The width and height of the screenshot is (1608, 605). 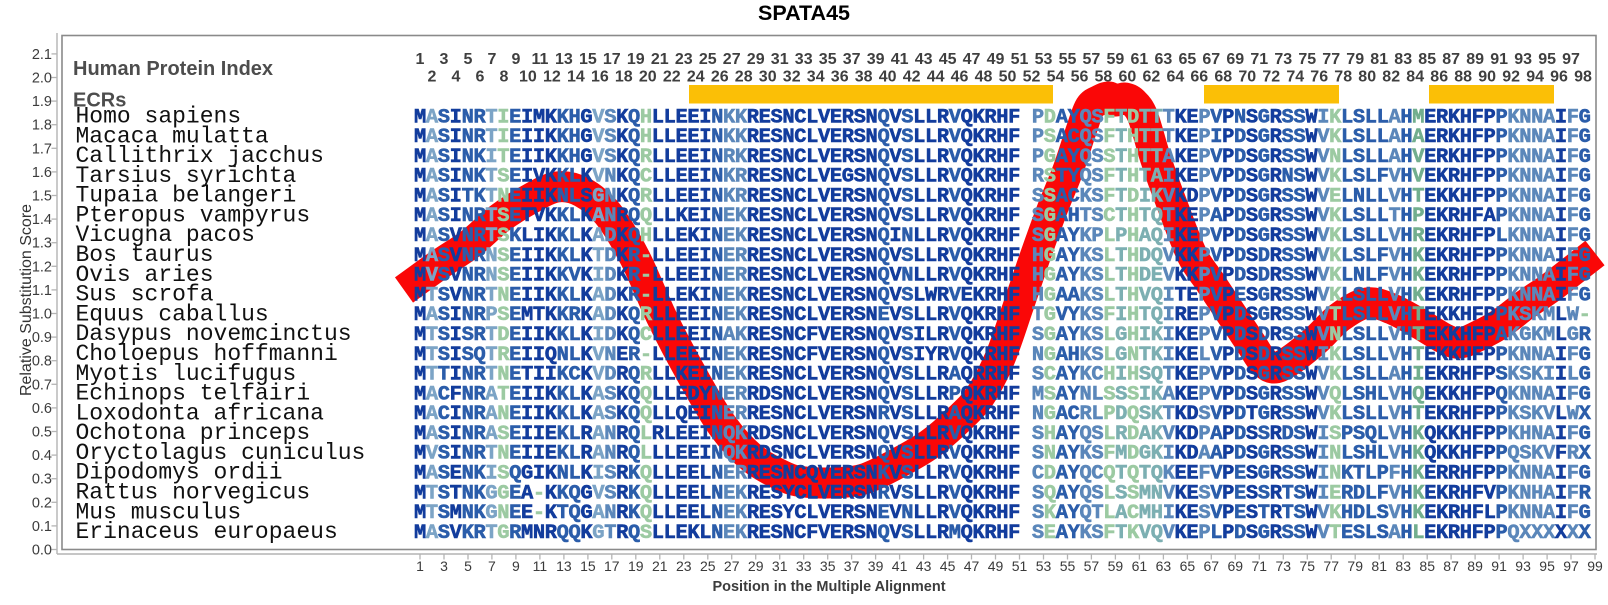 I want to click on svg-text: Rattus norvegicus, so click(x=193, y=493).